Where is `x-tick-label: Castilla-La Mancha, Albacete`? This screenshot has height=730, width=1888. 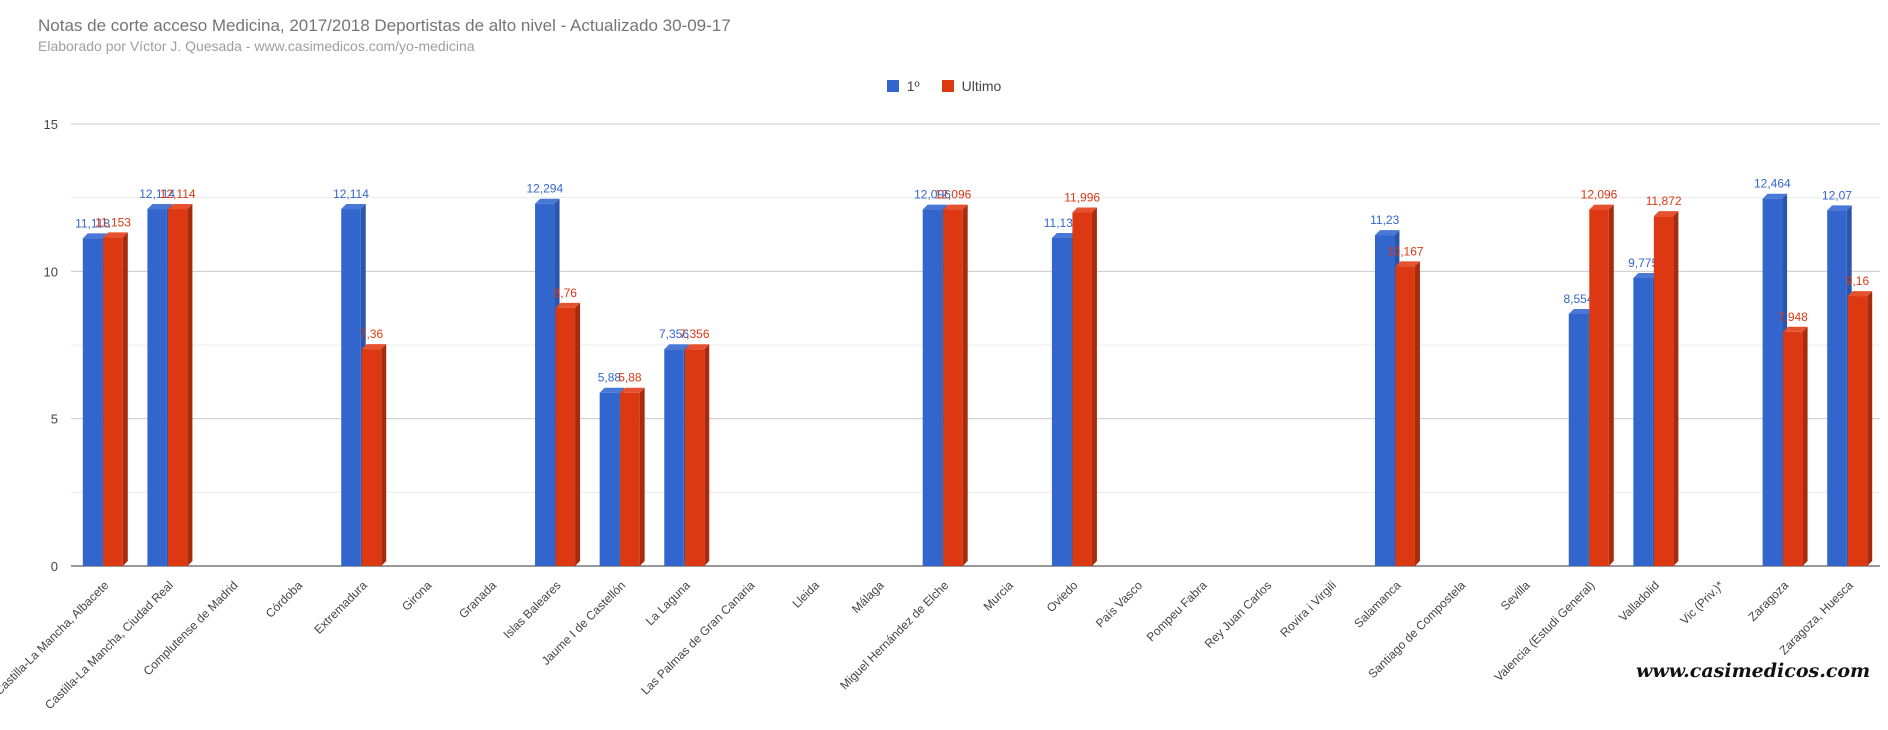
x-tick-label: Castilla-La Mancha, Albacete is located at coordinates (56, 638).